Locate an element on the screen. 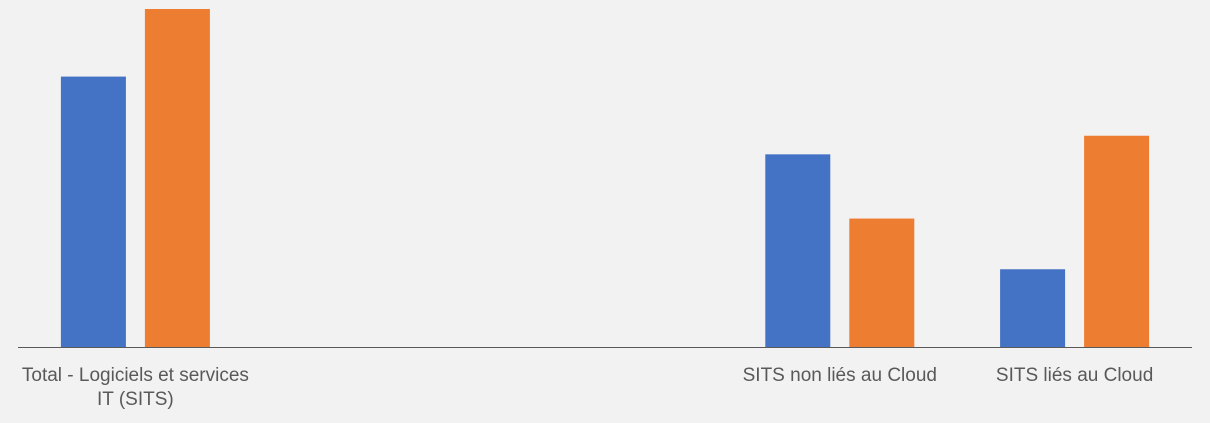 The height and width of the screenshot is (423, 1210). category-label-3-line-1: SITS liés au Cloud is located at coordinates (1074, 375).